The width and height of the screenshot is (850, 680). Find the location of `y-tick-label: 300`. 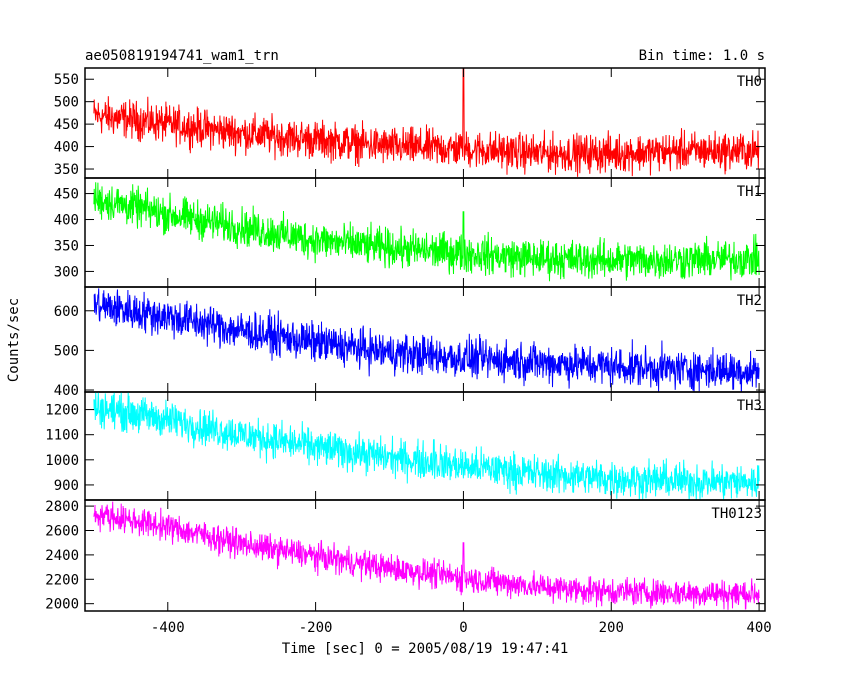

y-tick-label: 300 is located at coordinates (66, 272).